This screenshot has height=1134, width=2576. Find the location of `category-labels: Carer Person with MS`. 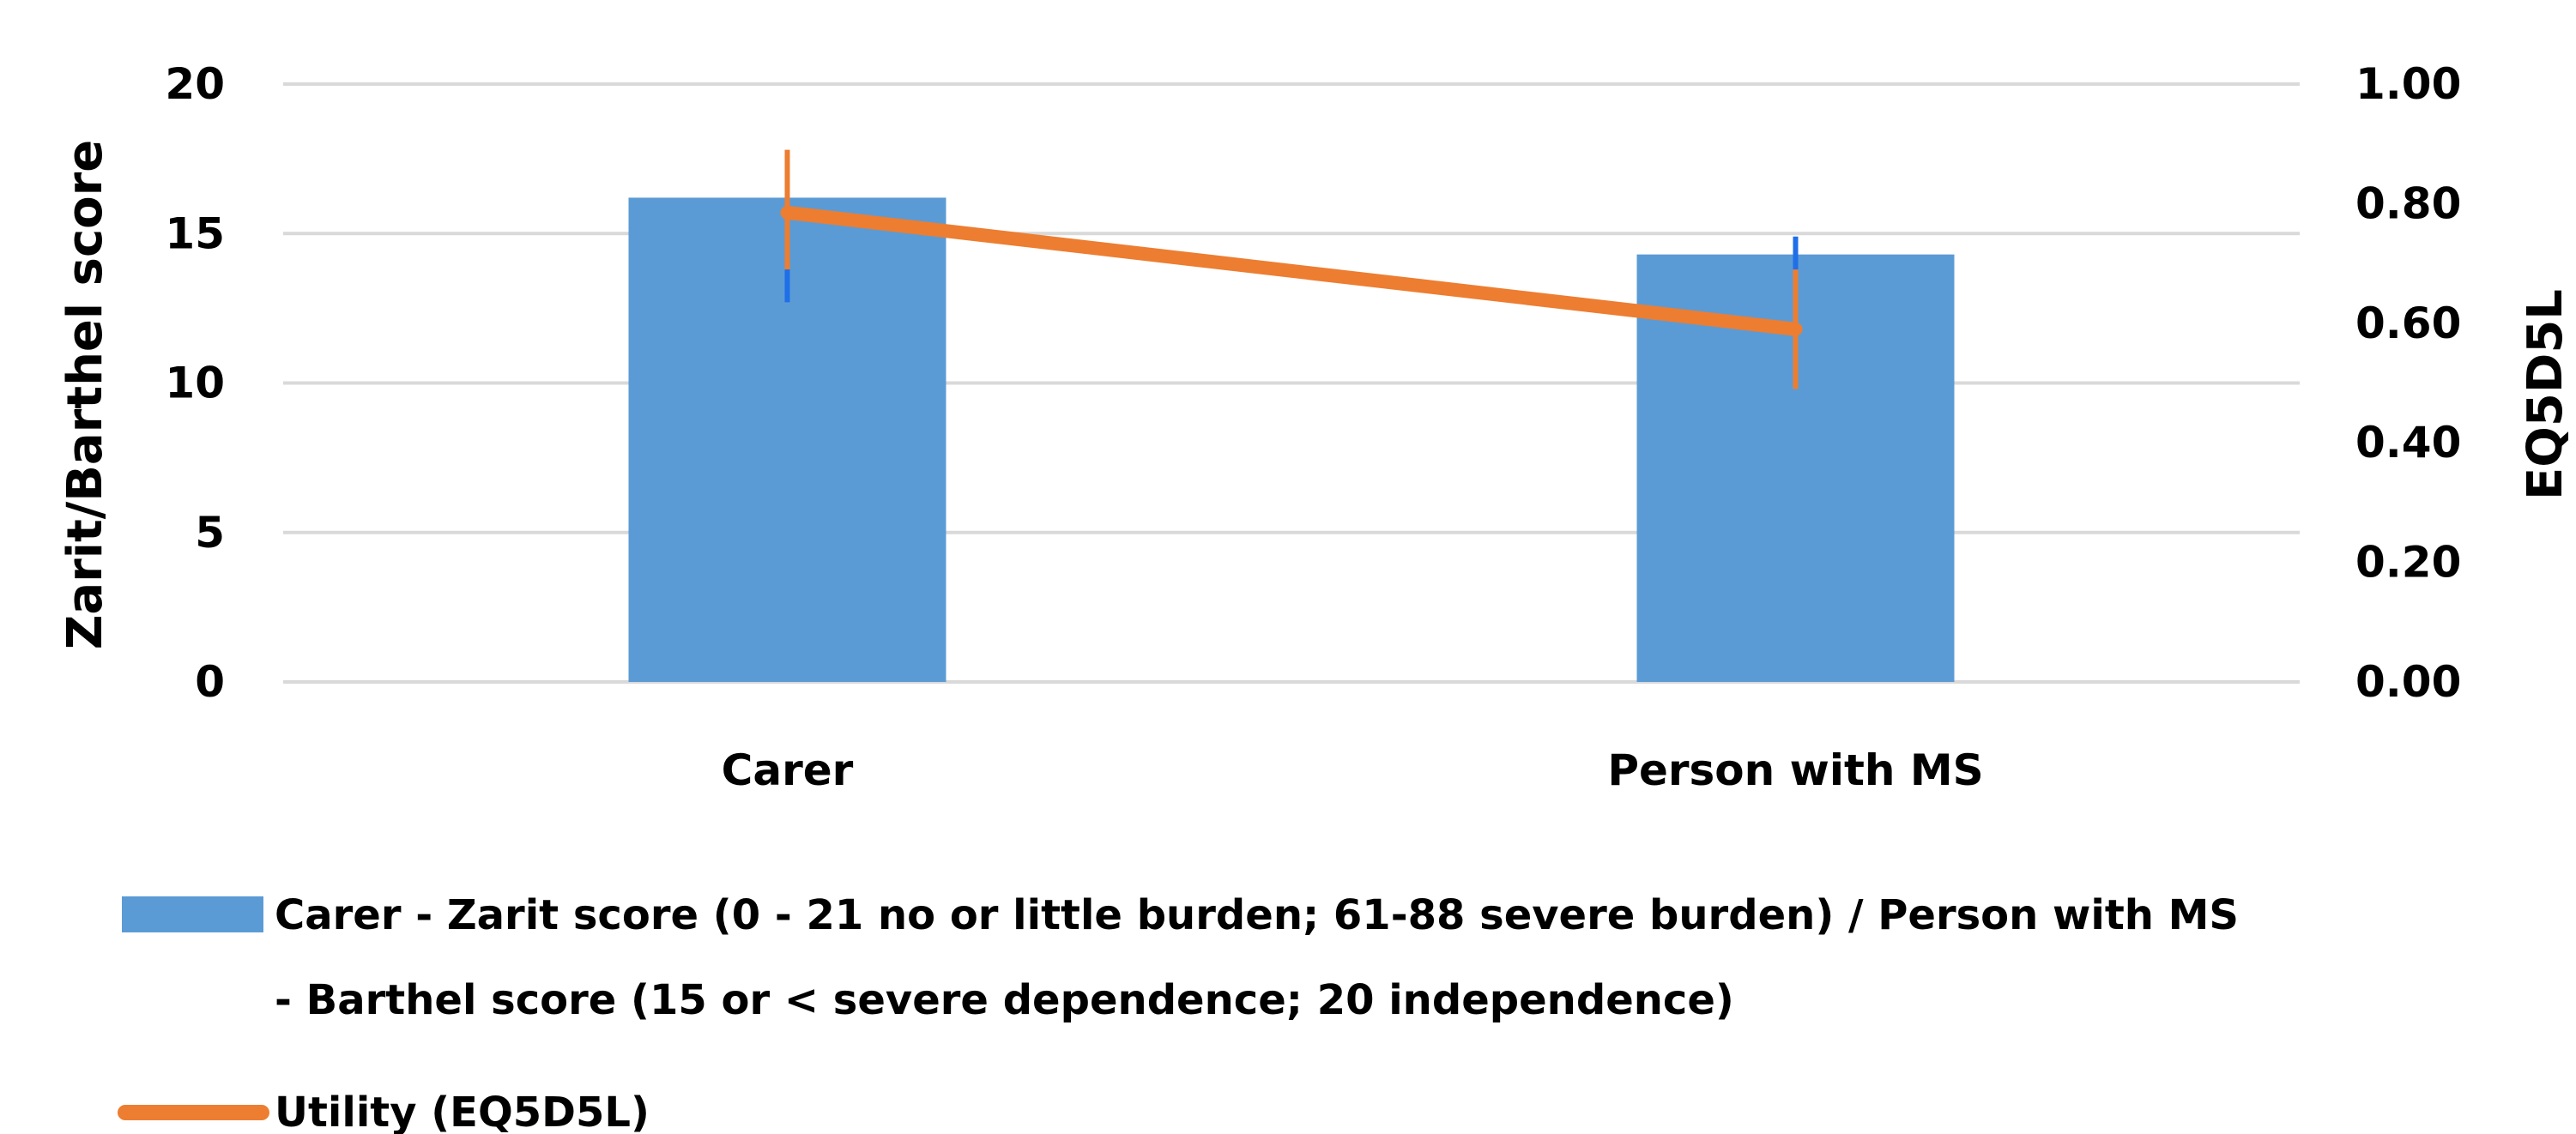

category-labels: Carer Person with MS is located at coordinates (1353, 770).